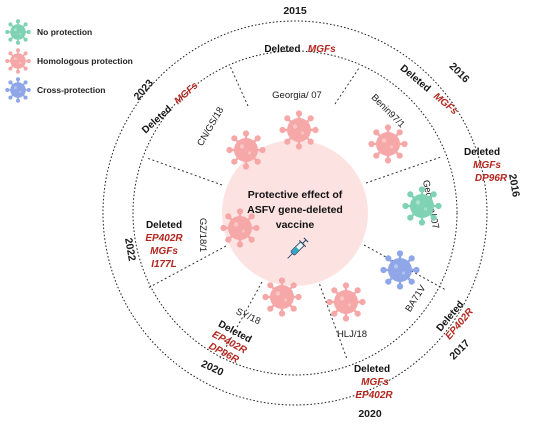  Describe the element at coordinates (202, 235) in the screenshot. I see `strain-label-gz: GZ/18/1` at that location.